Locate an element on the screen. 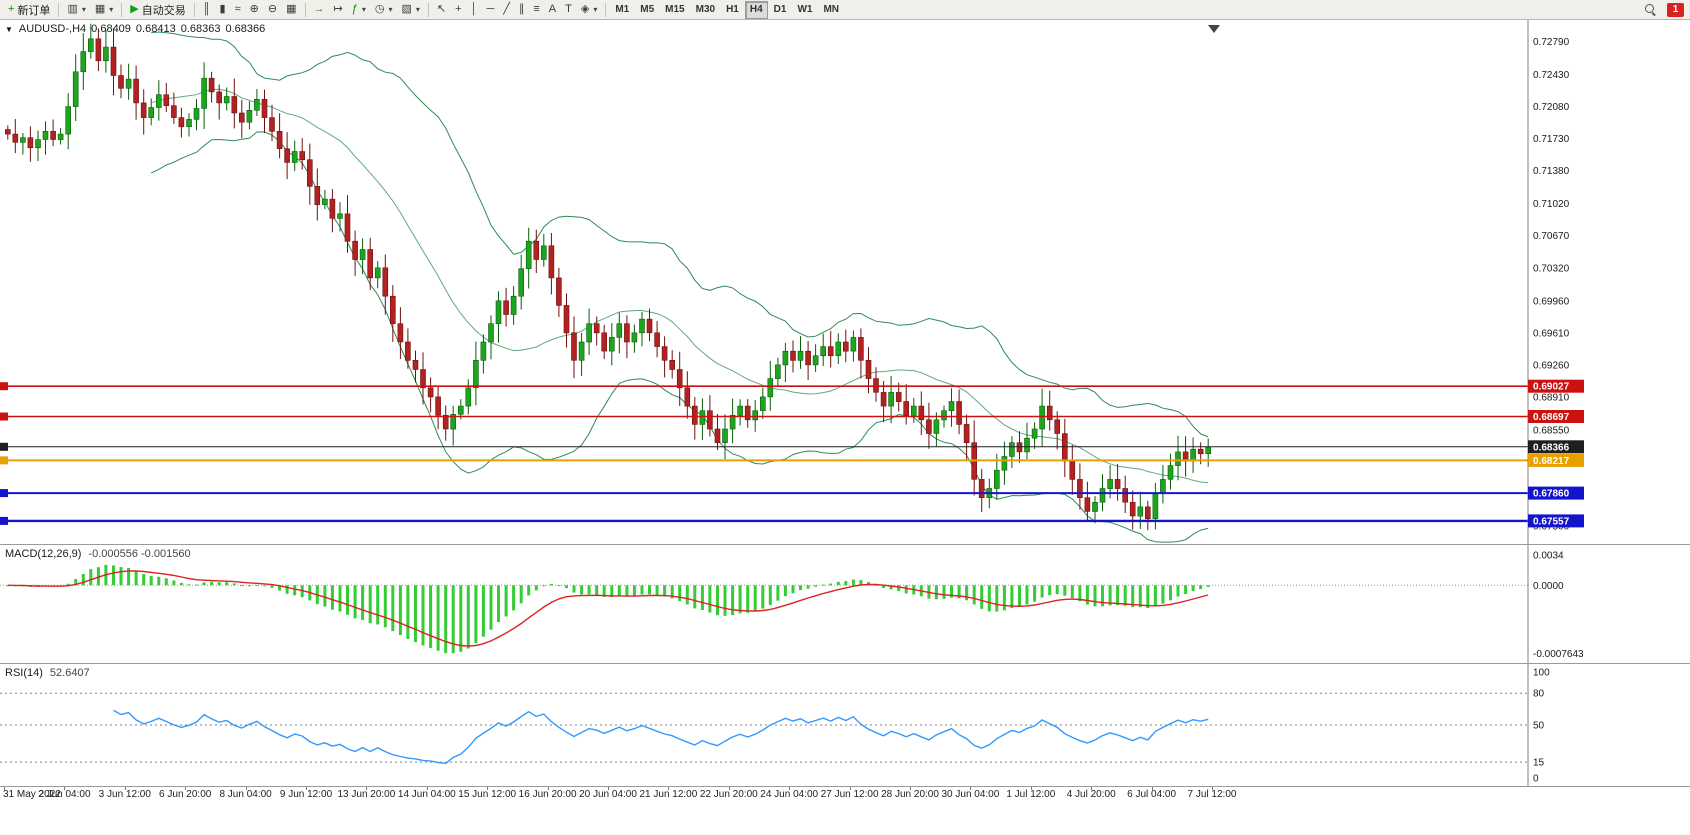  vertical-line-button: │ is located at coordinates (474, 10).